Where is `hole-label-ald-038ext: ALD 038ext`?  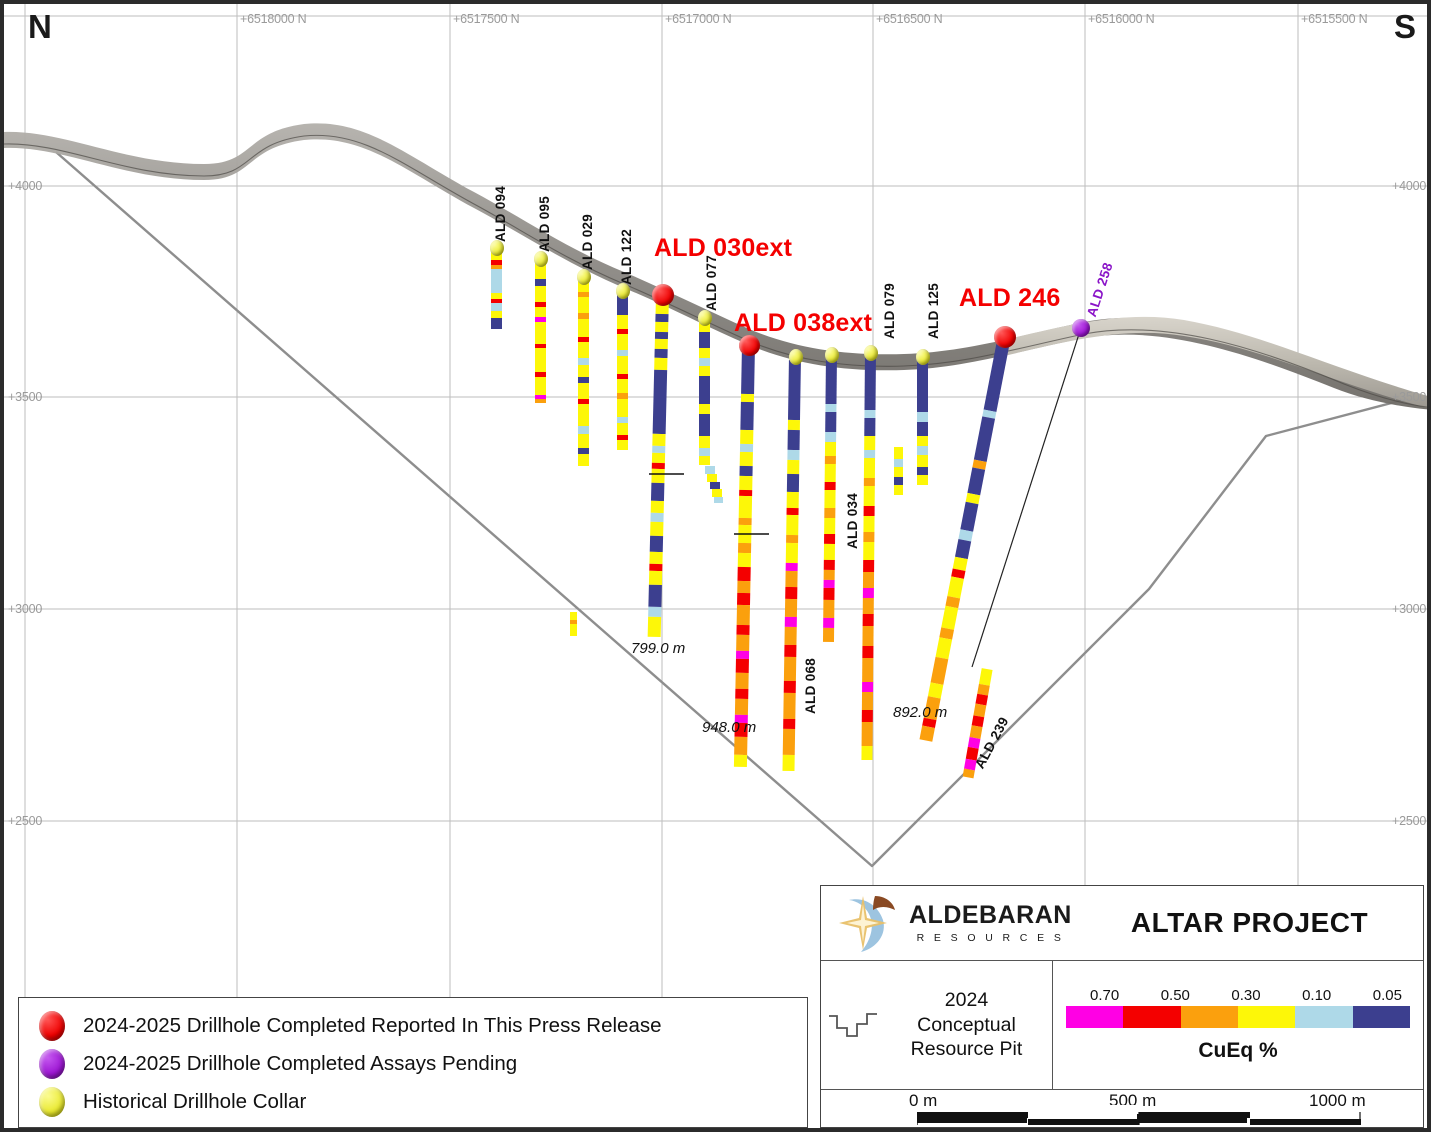 hole-label-ald-038ext: ALD 038ext is located at coordinates (803, 323).